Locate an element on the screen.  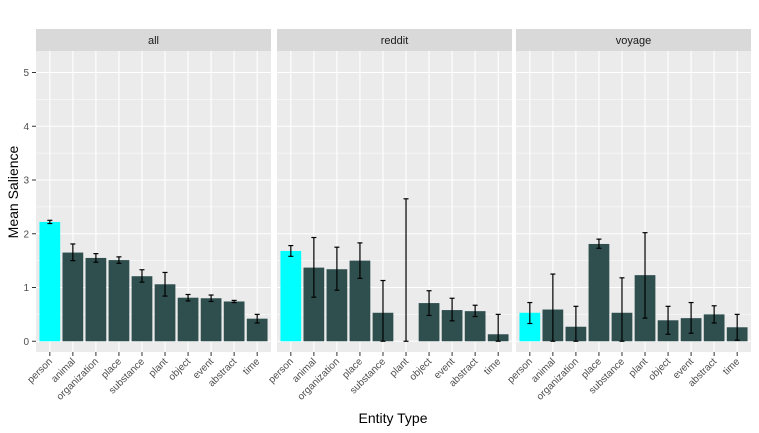
error-bar-reddit-substance is located at coordinates (383, 310).